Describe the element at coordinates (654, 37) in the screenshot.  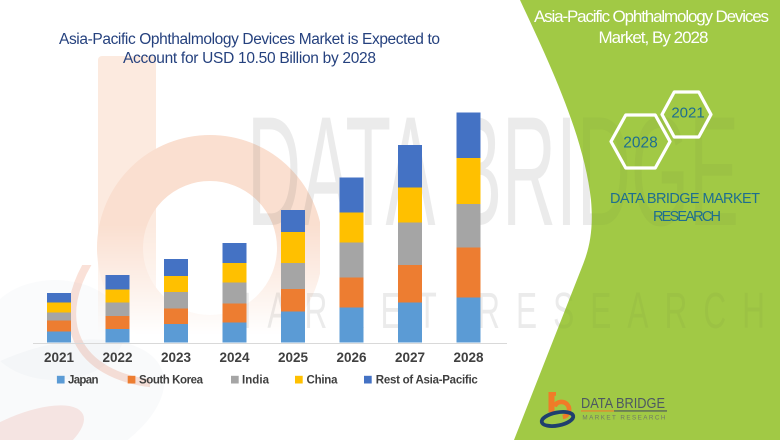
I see `svg-text: Market, By 2028` at that location.